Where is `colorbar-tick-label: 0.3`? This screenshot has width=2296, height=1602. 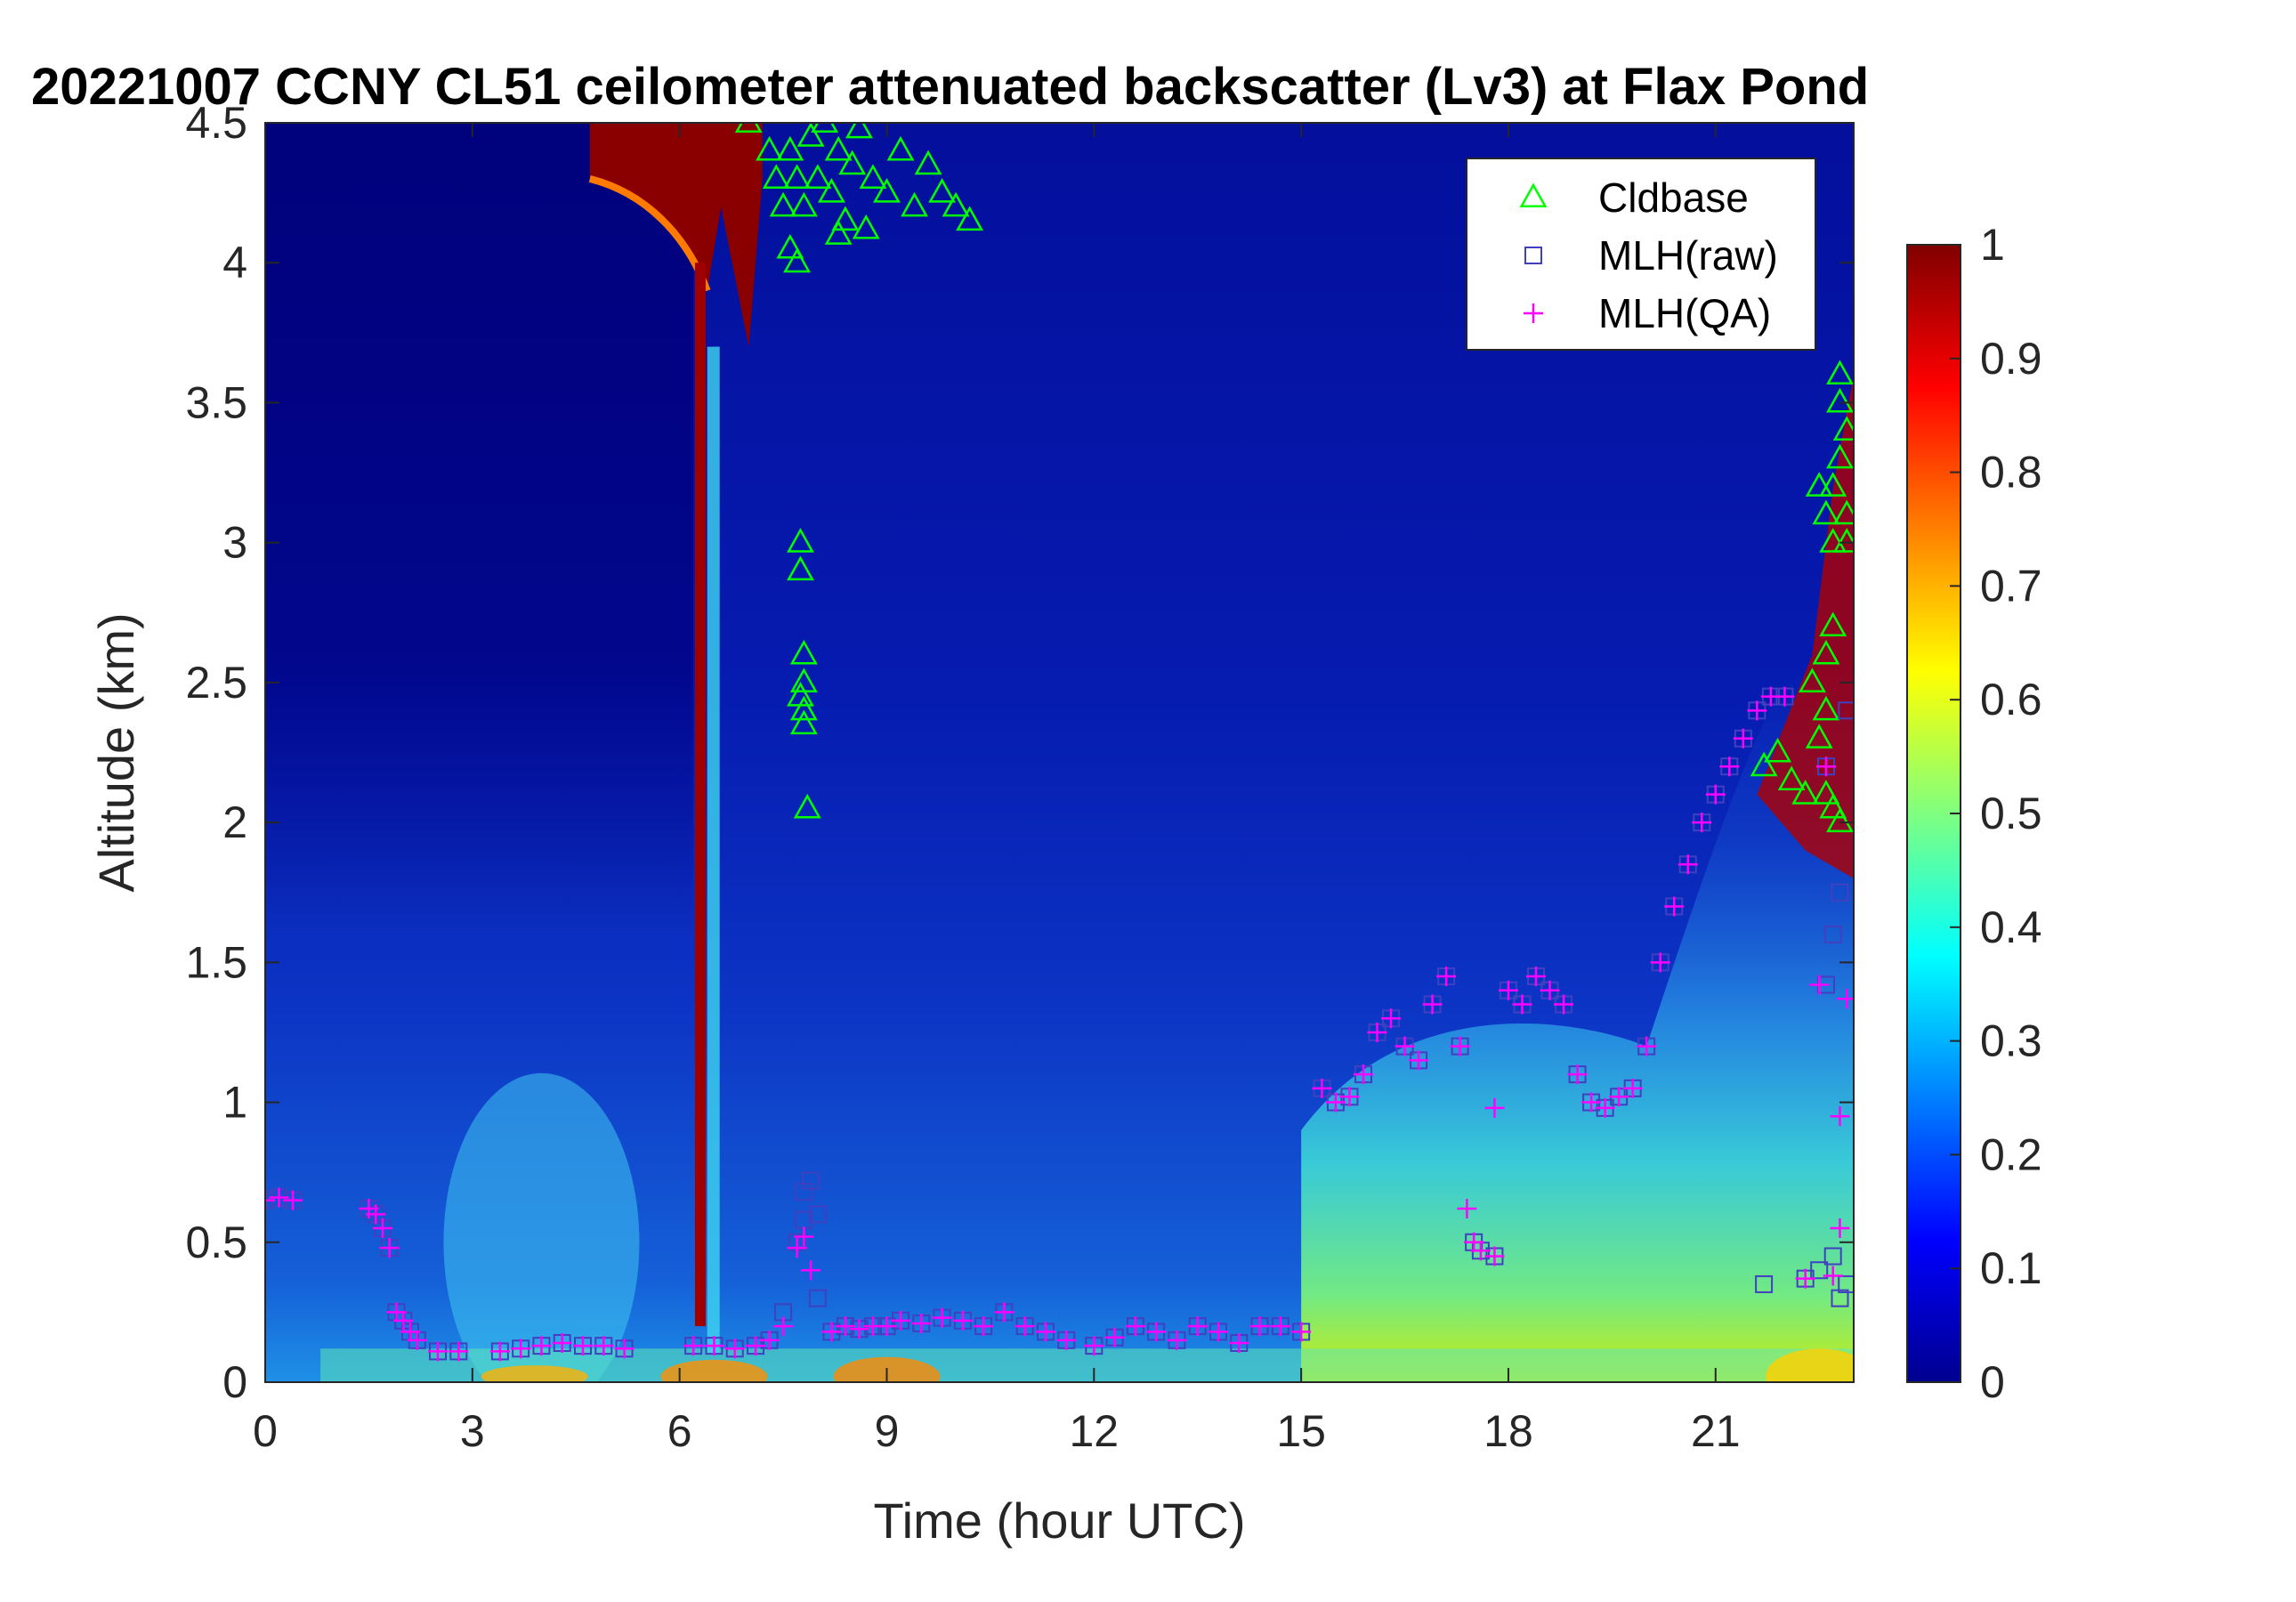
colorbar-tick-label: 0.3 is located at coordinates (2011, 1041).